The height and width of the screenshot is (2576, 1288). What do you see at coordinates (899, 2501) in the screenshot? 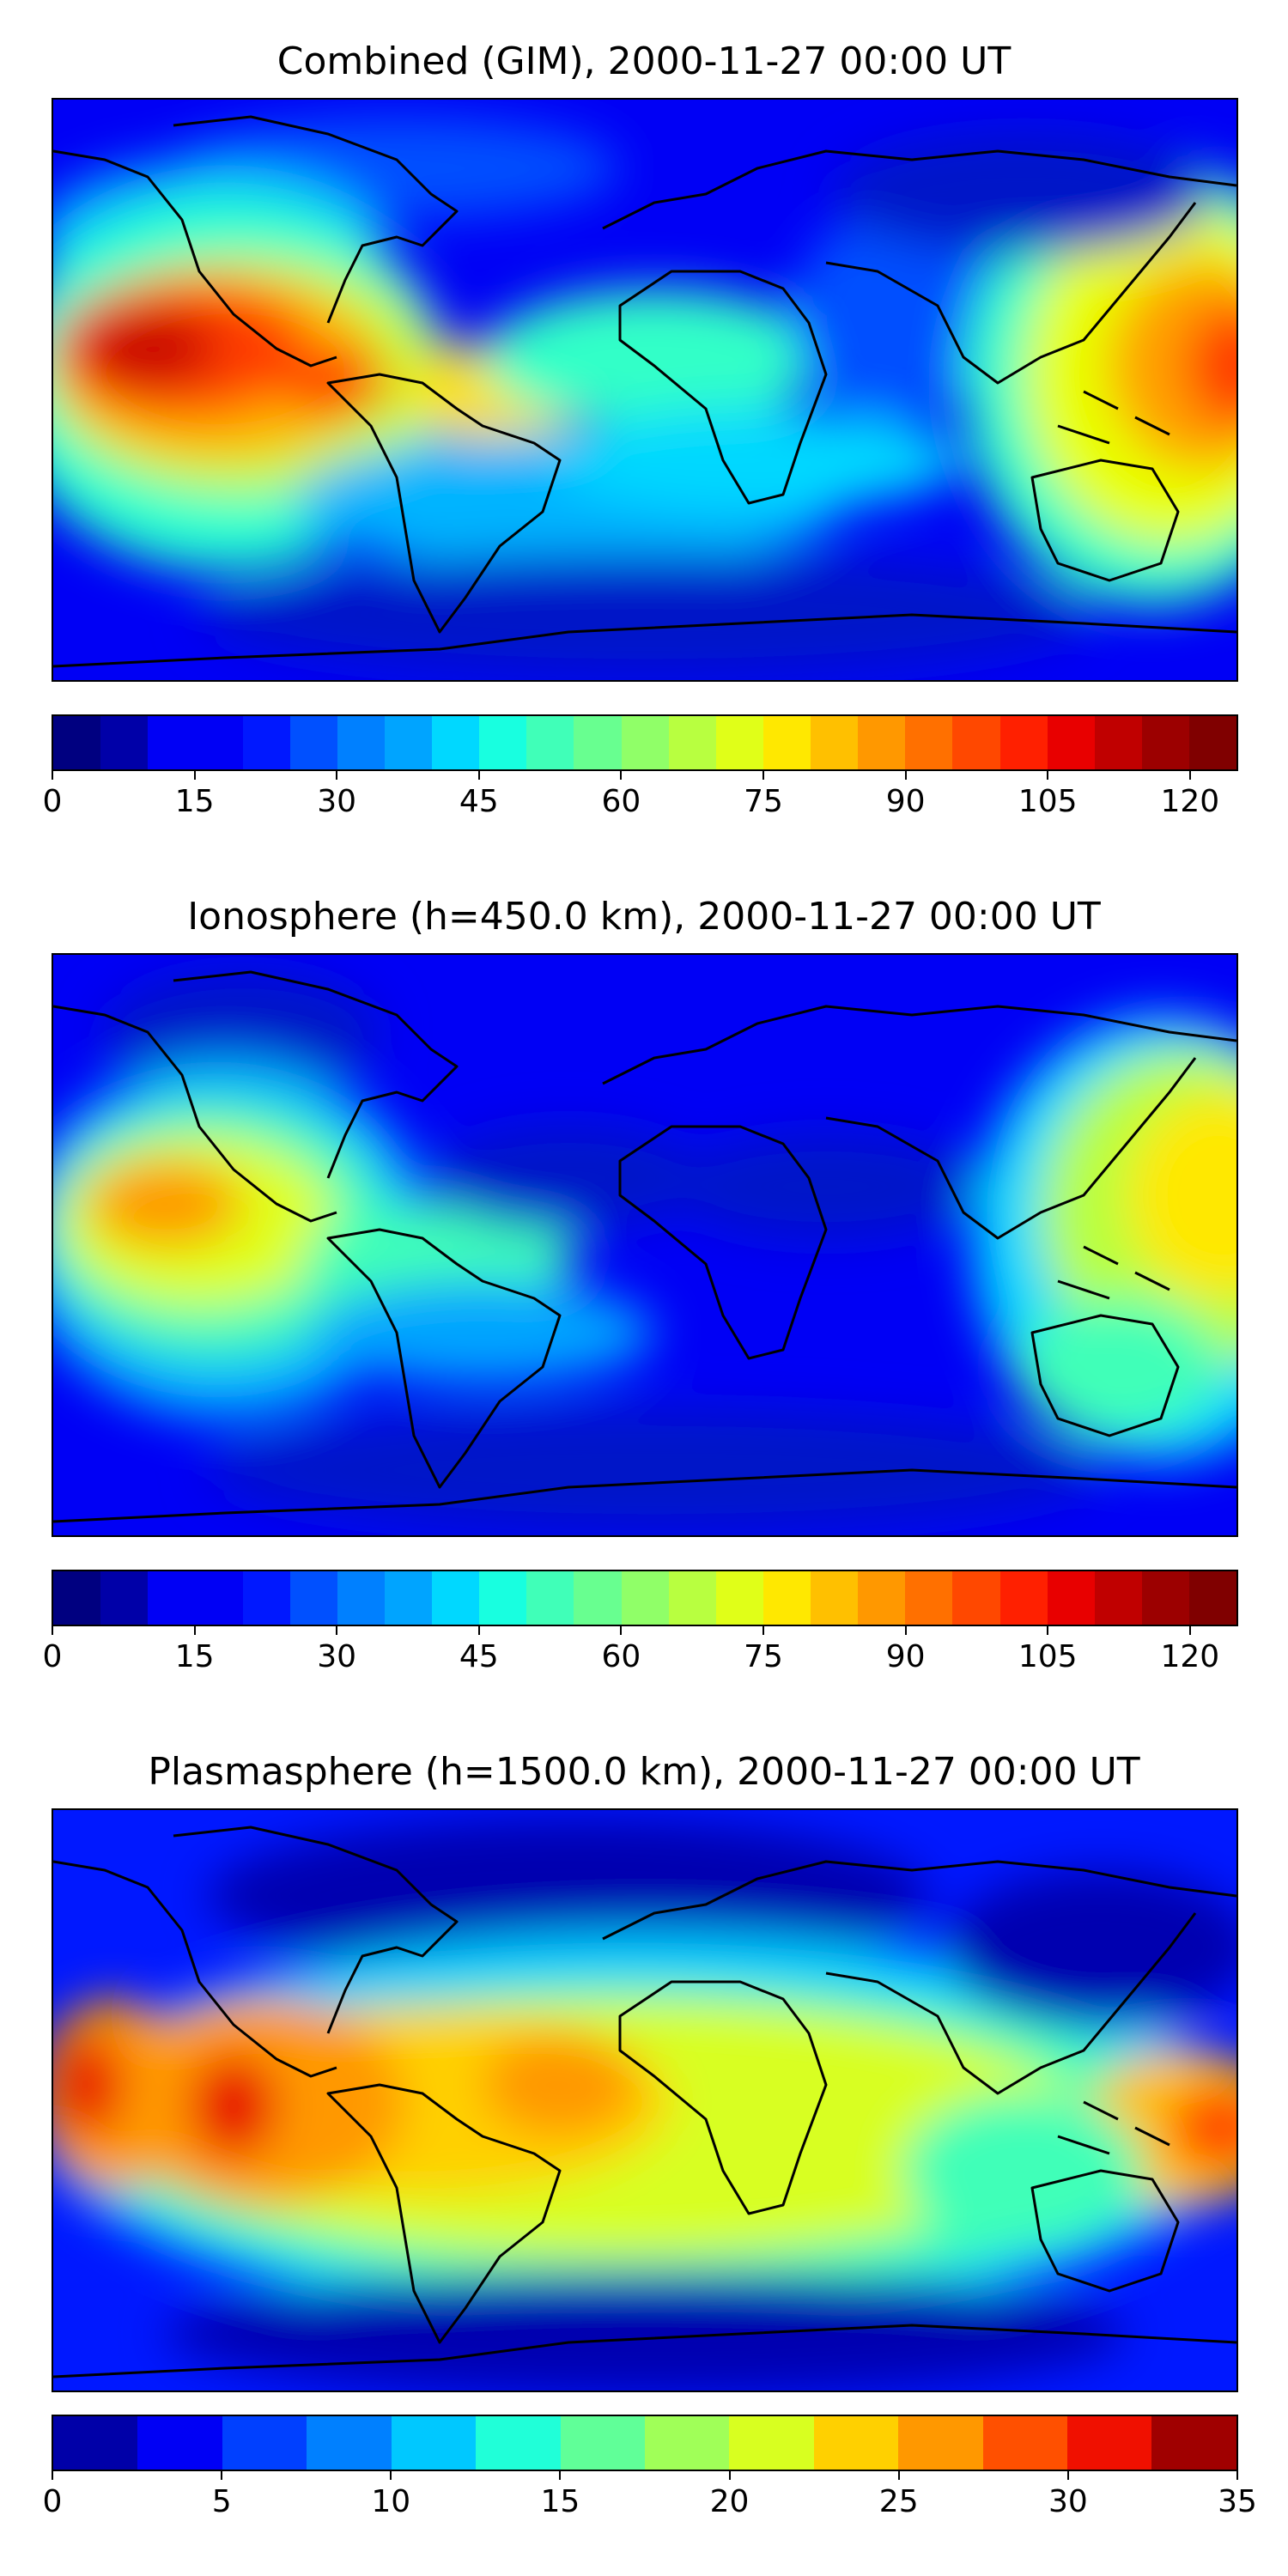
I see `colorbar-tick-label: 25` at bounding box center [899, 2501].